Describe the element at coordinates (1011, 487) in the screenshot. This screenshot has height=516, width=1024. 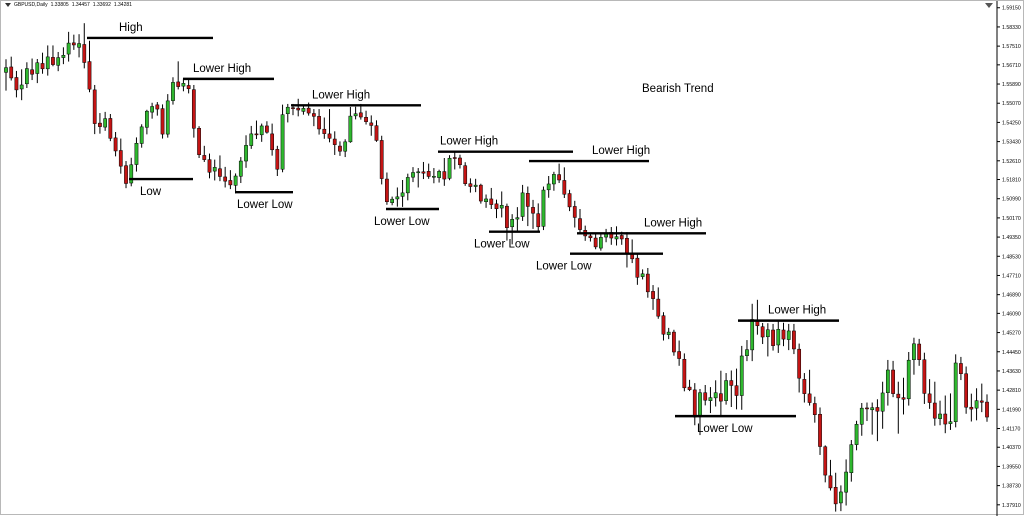
I see `y-tick-label: 1.38730` at that location.